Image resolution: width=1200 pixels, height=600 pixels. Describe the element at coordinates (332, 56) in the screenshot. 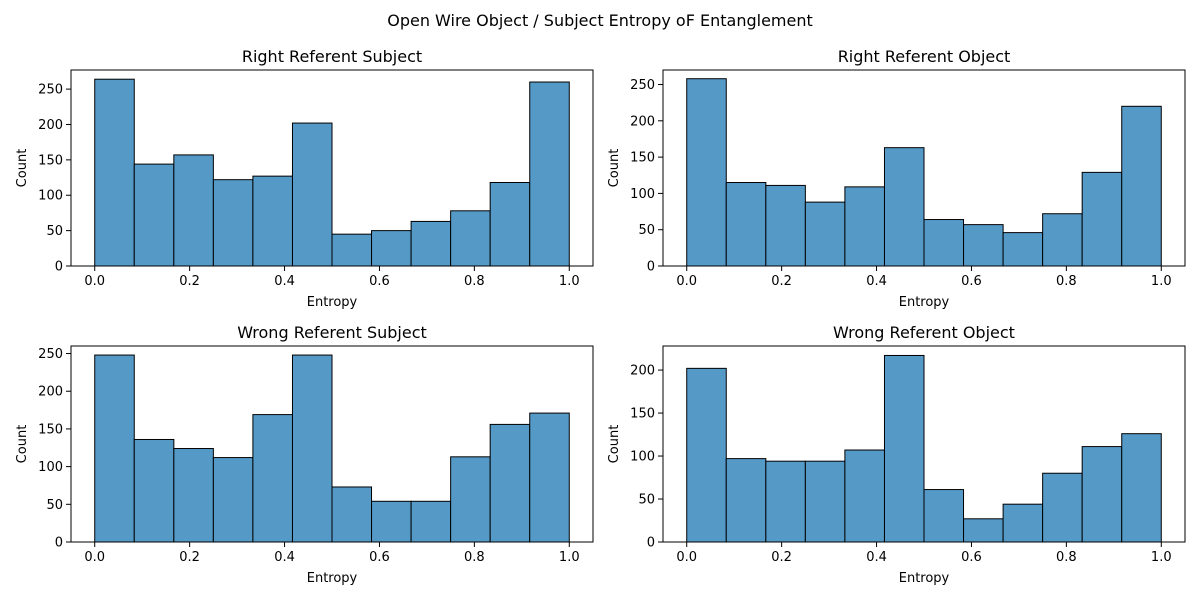

I see `subplot-title: Right Referent Subject` at that location.